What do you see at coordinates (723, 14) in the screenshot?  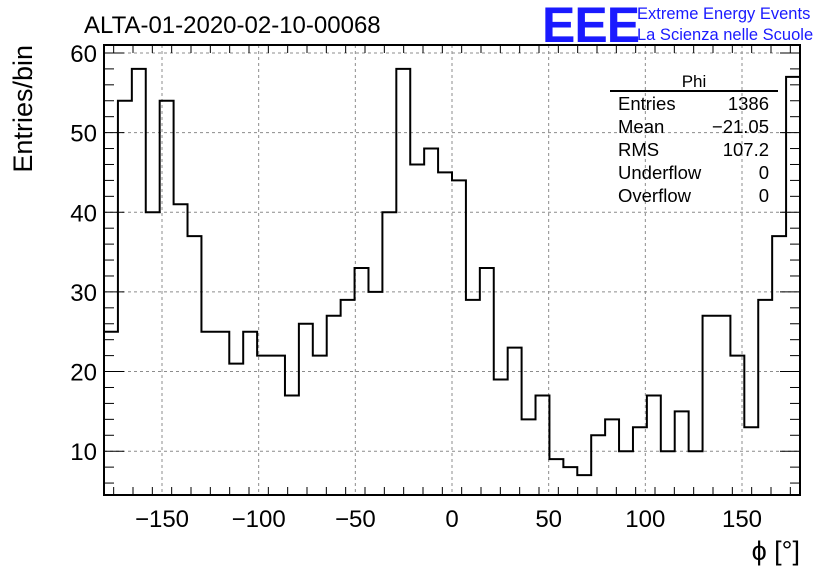 I see `logo-line-1: Extreme Energy Events` at bounding box center [723, 14].